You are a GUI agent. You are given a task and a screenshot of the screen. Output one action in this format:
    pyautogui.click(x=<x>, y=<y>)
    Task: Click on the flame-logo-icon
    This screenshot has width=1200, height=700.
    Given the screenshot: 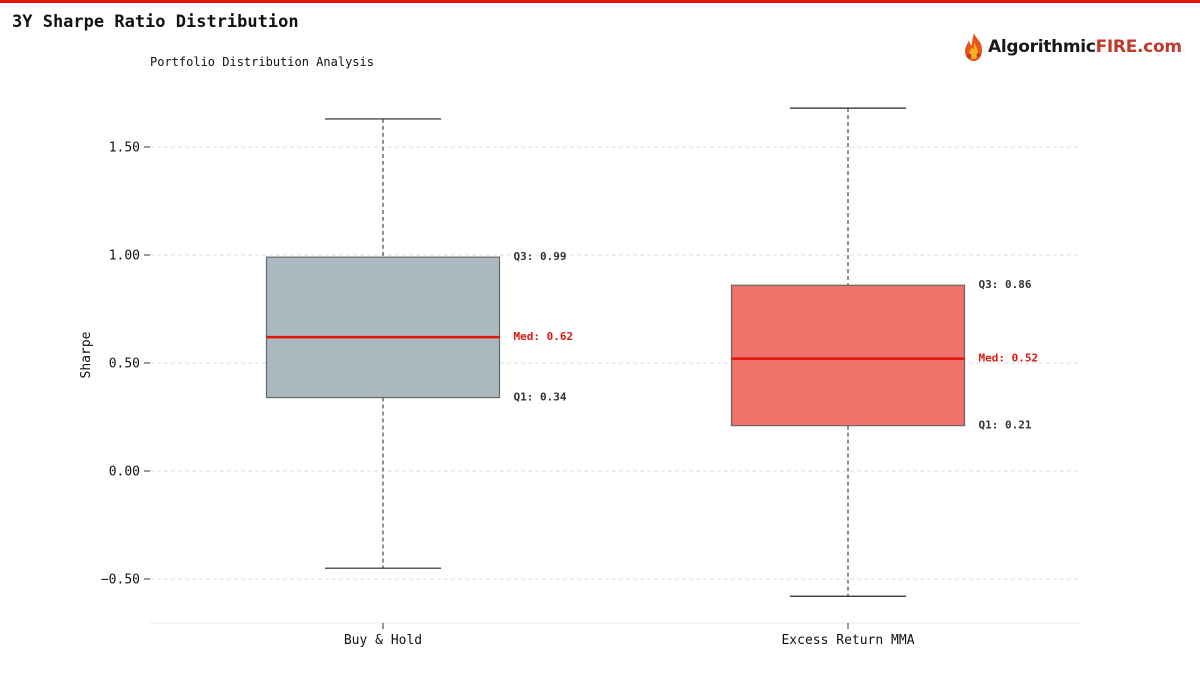 What is the action you would take?
    pyautogui.click(x=973, y=47)
    